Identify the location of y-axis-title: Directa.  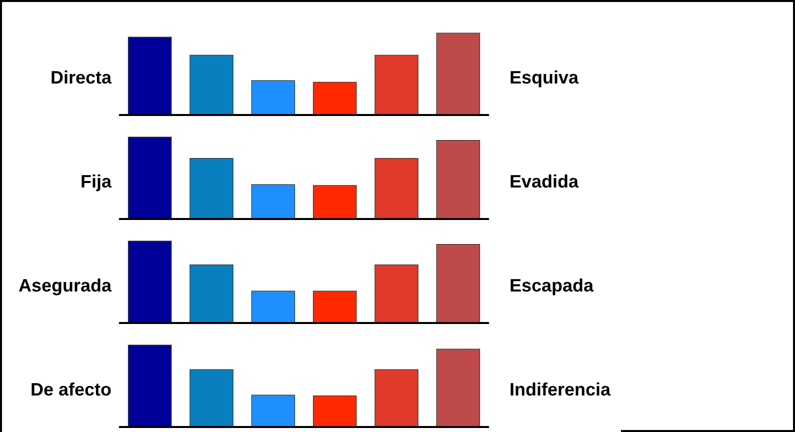
(81, 78).